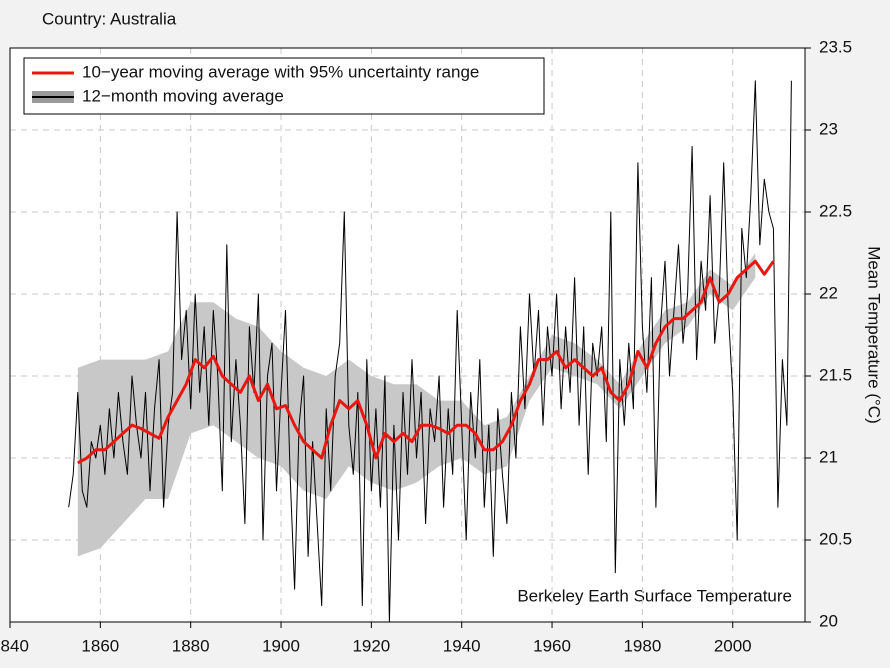 The width and height of the screenshot is (890, 668). Describe the element at coordinates (835, 210) in the screenshot. I see `y-tick-label: 22.5` at that location.